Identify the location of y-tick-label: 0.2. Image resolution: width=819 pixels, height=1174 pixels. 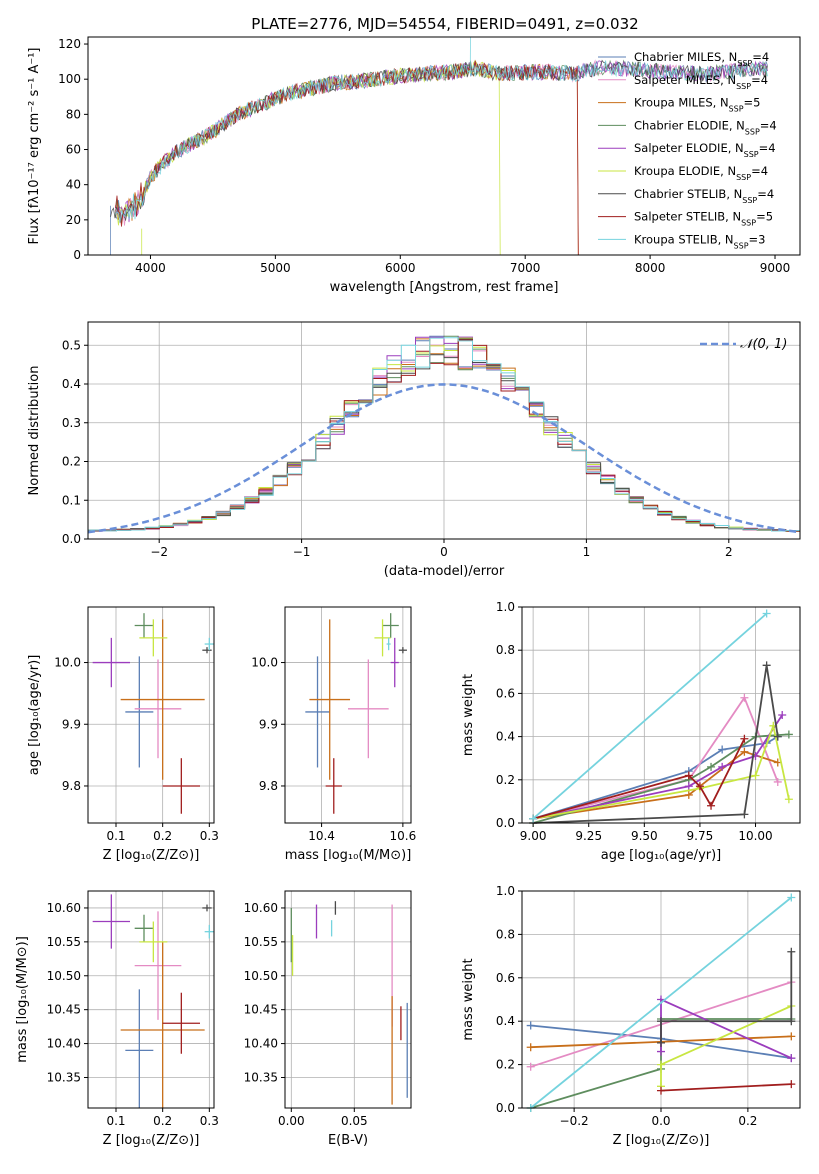
(505, 780).